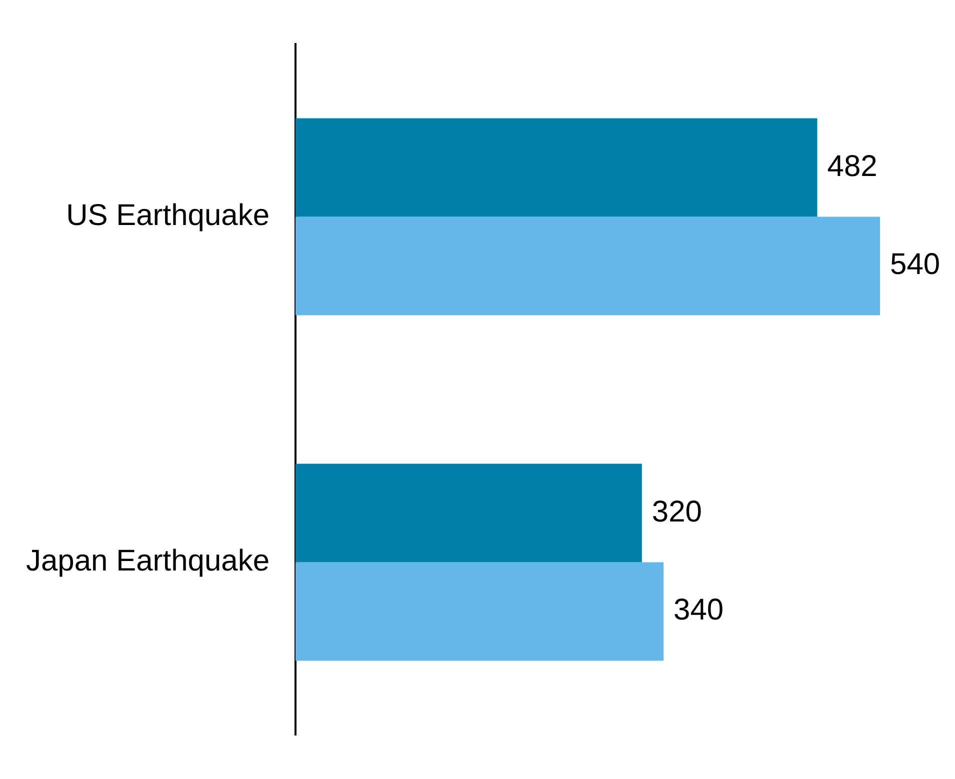  Describe the element at coordinates (148, 561) in the screenshot. I see `y-tick-label: Japan Earthquake` at that location.